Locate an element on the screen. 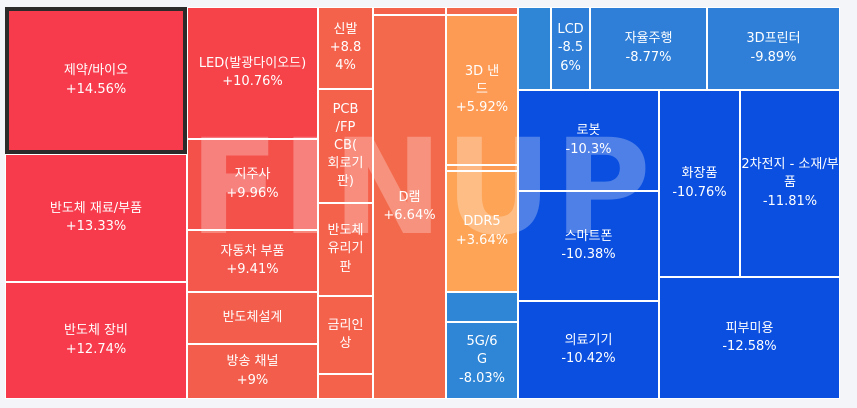 This screenshot has height=408, width=857. treemap-tile-신발: 신발 +8.8 4% is located at coordinates (345, 48).